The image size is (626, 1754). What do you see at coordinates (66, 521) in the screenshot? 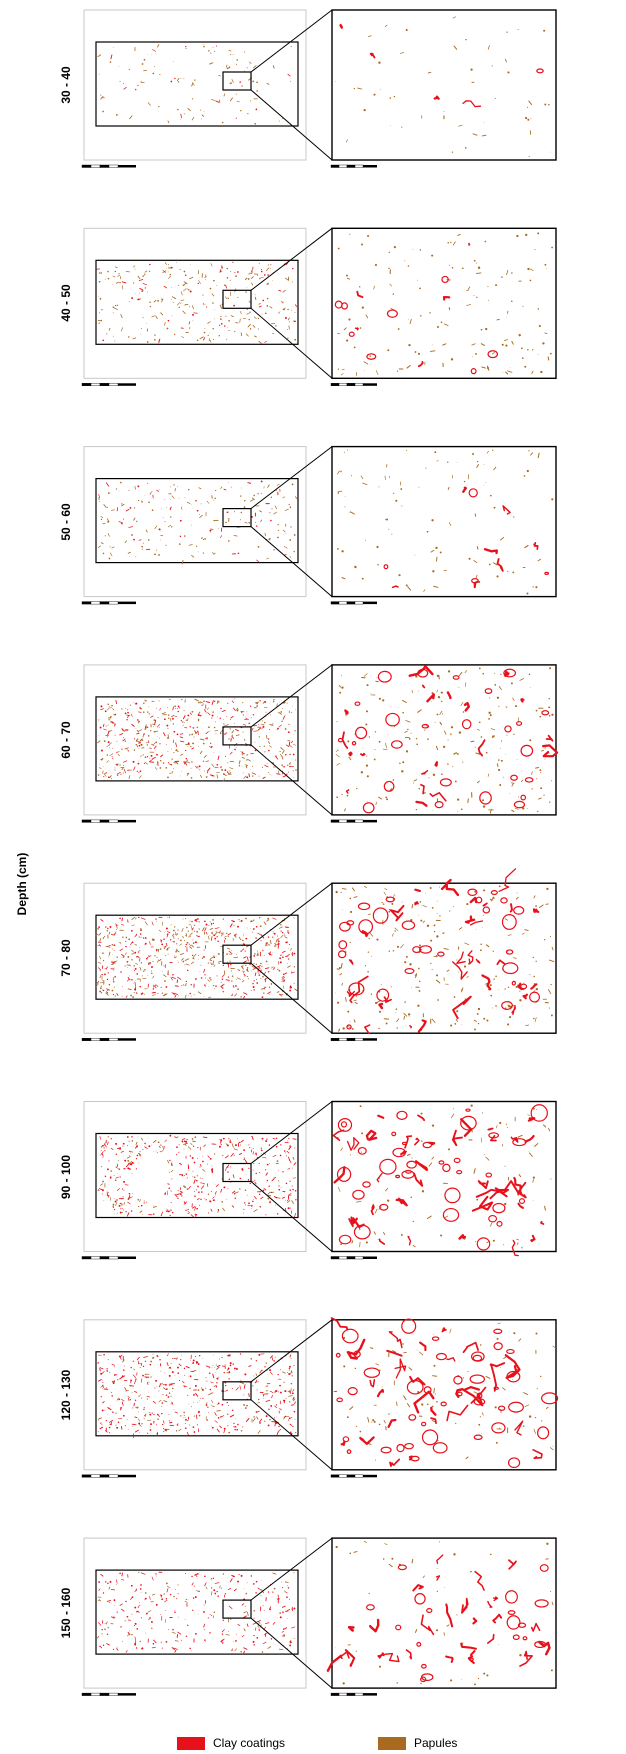
I see `depth-label: 50 - 60` at bounding box center [66, 521].